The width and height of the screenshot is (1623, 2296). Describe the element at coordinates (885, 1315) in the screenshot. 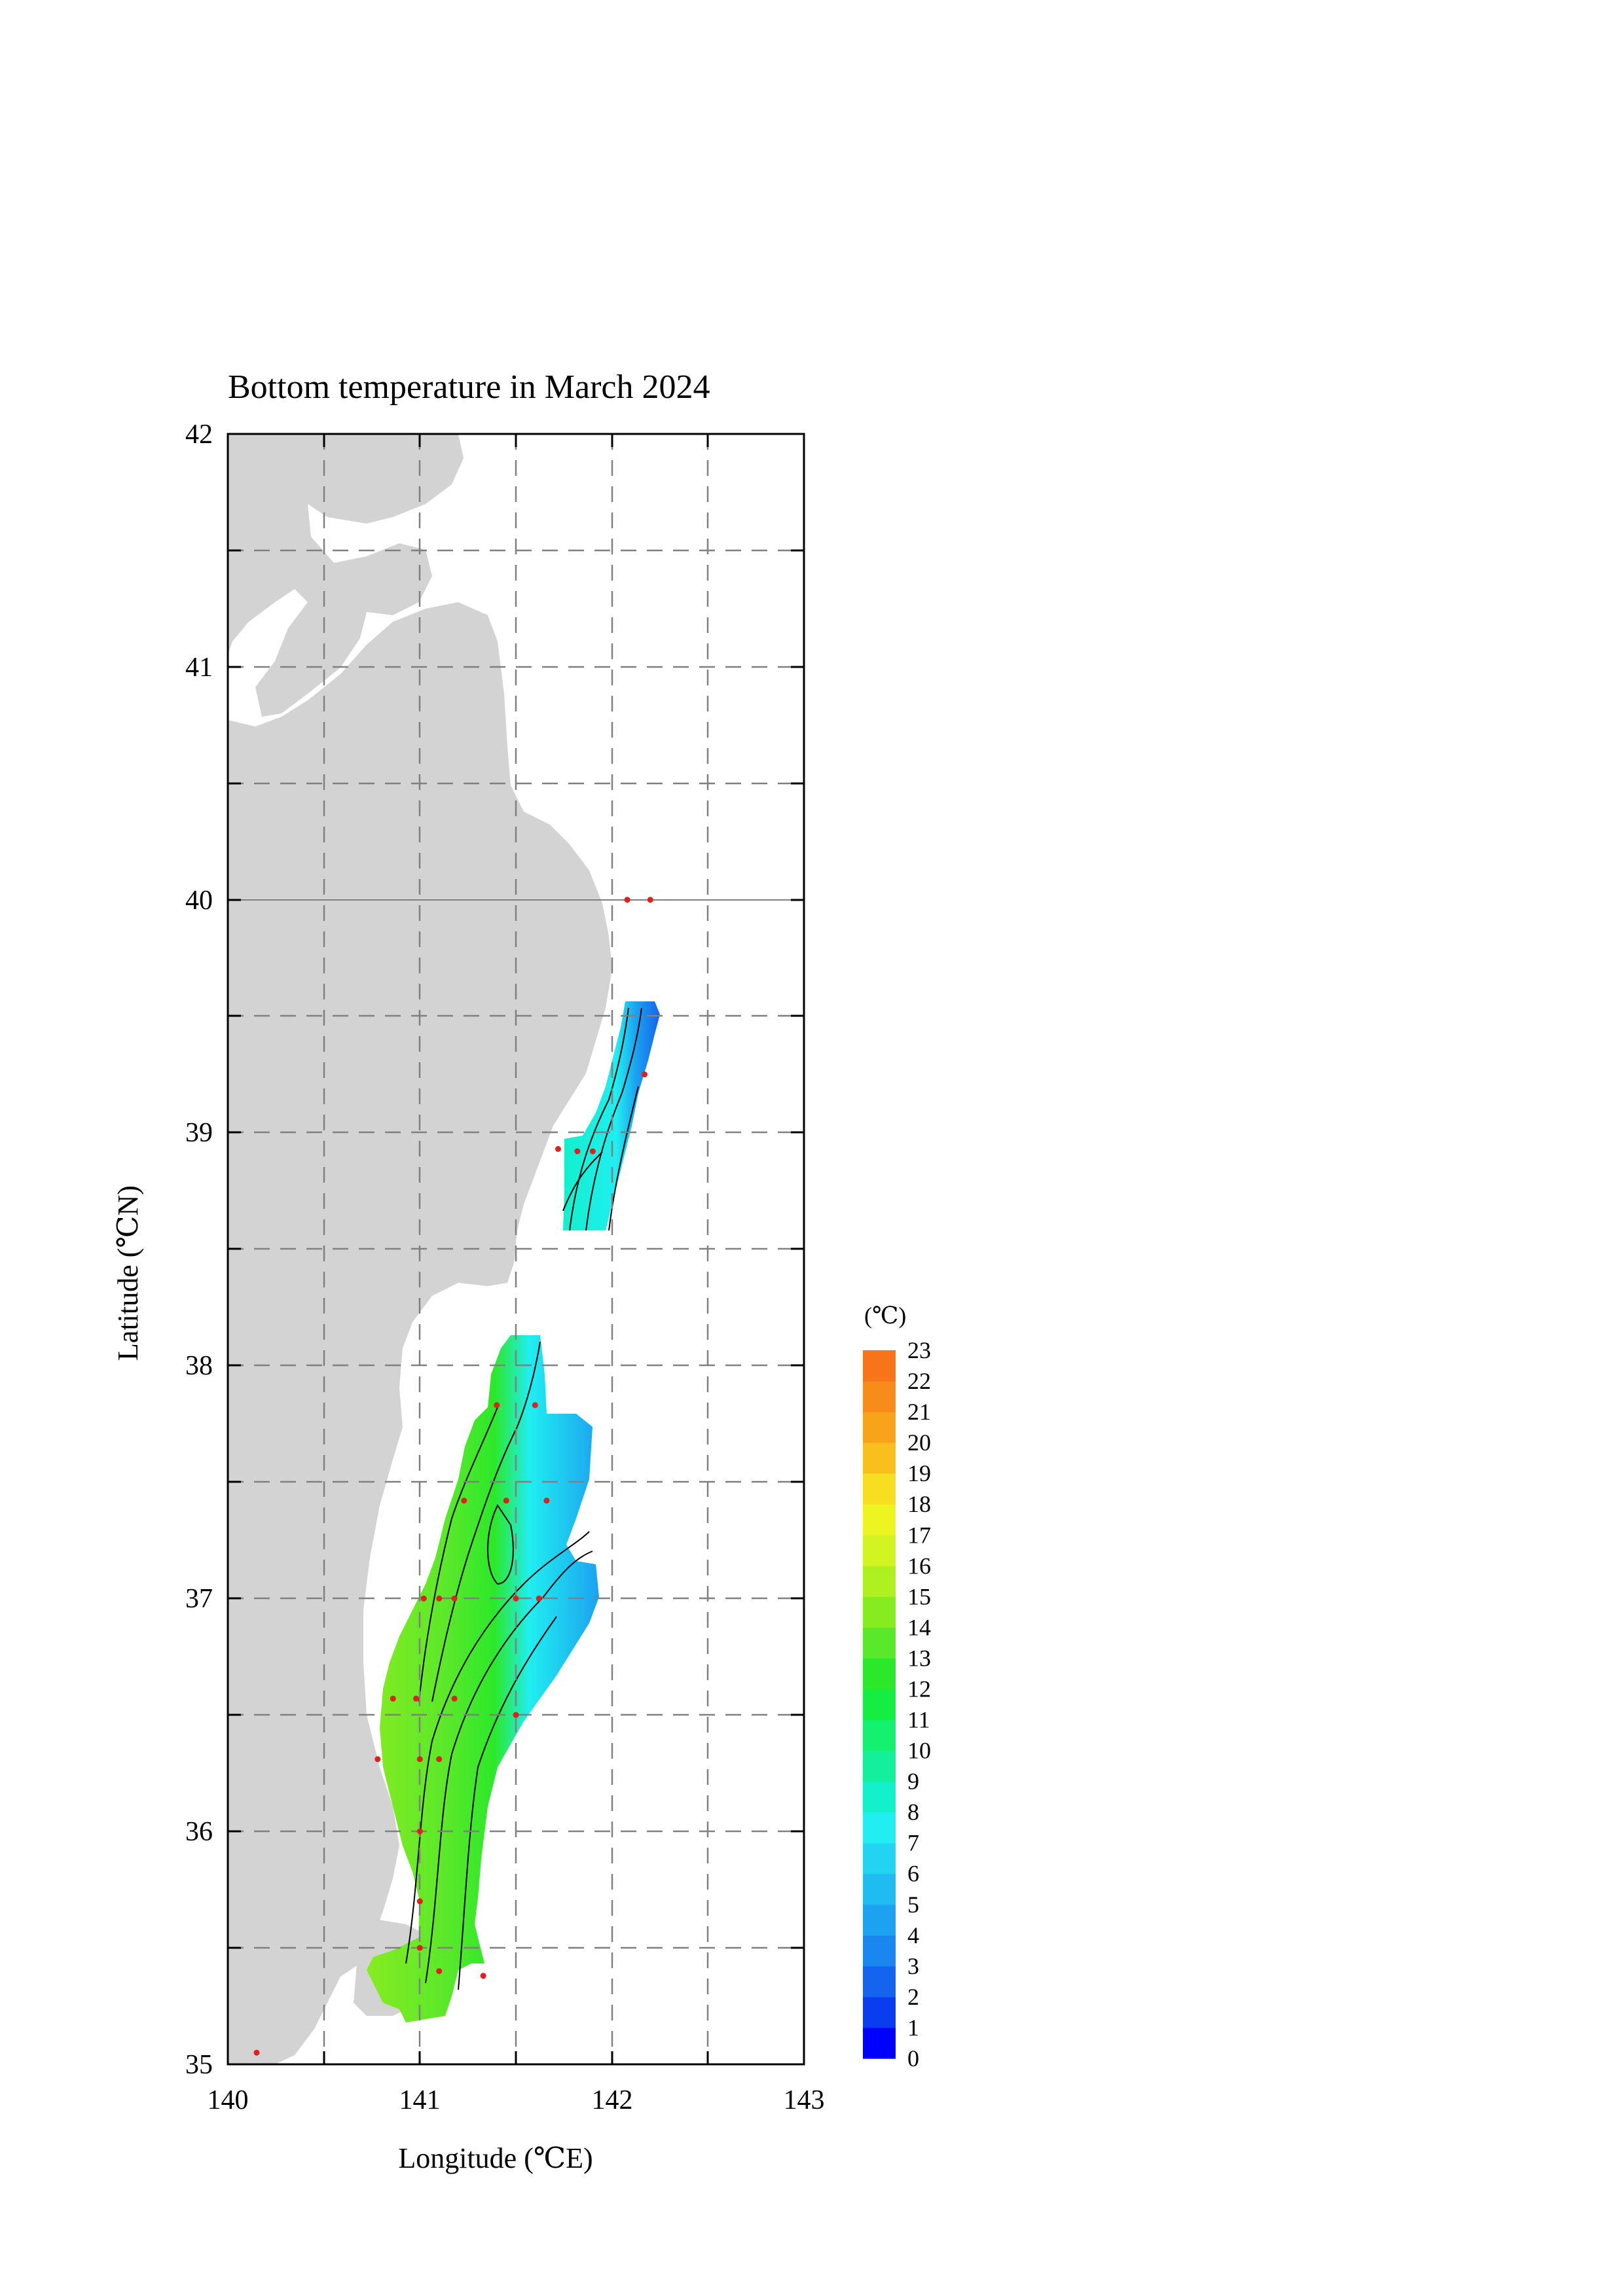

I see `colorbar-unit: (℃)` at that location.